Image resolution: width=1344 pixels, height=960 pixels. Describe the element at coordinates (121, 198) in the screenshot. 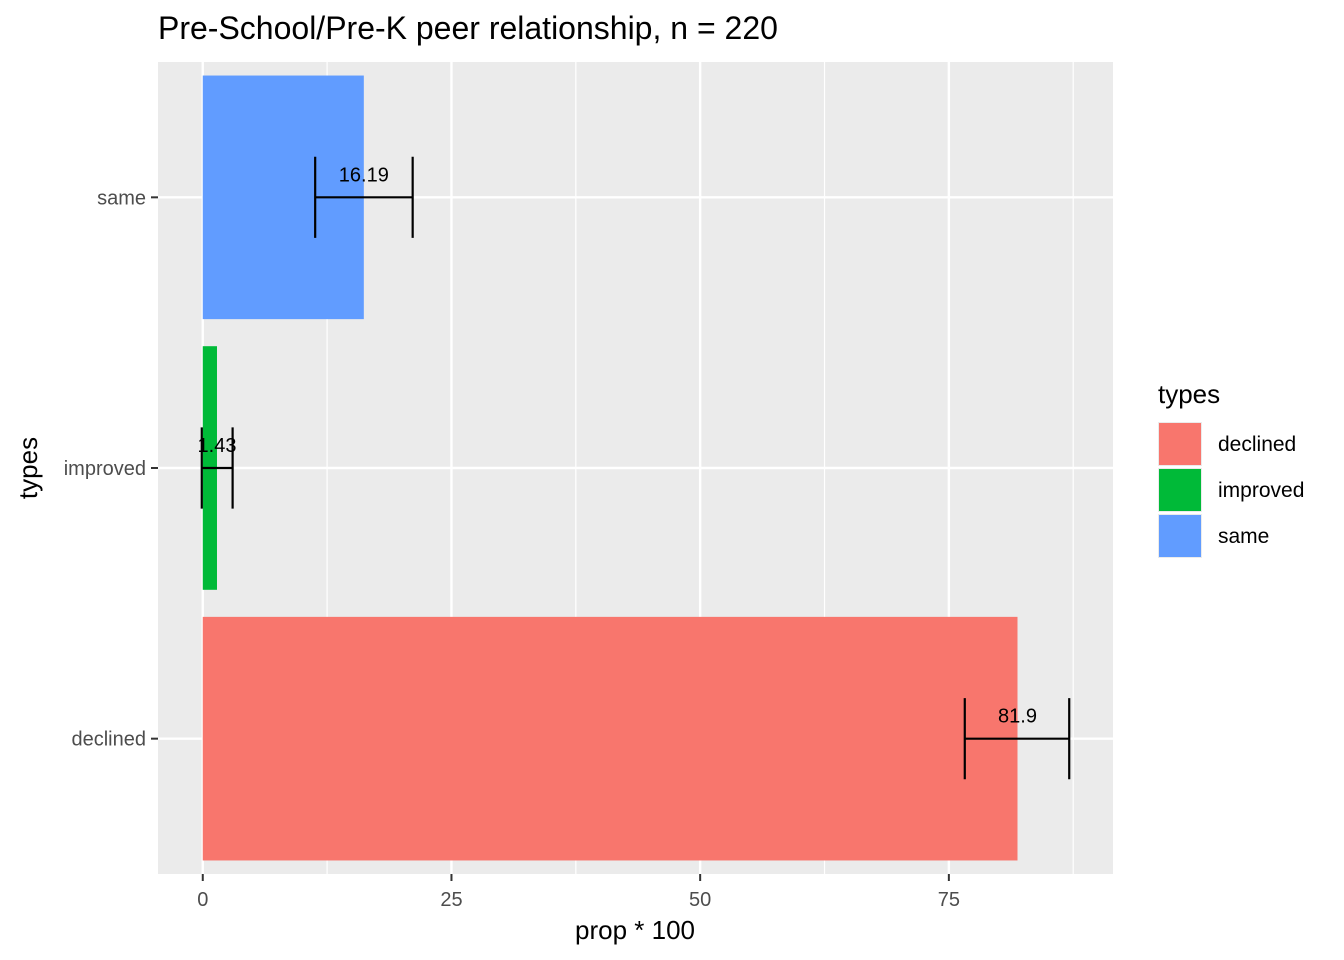

I see `y-tick-label: same` at that location.